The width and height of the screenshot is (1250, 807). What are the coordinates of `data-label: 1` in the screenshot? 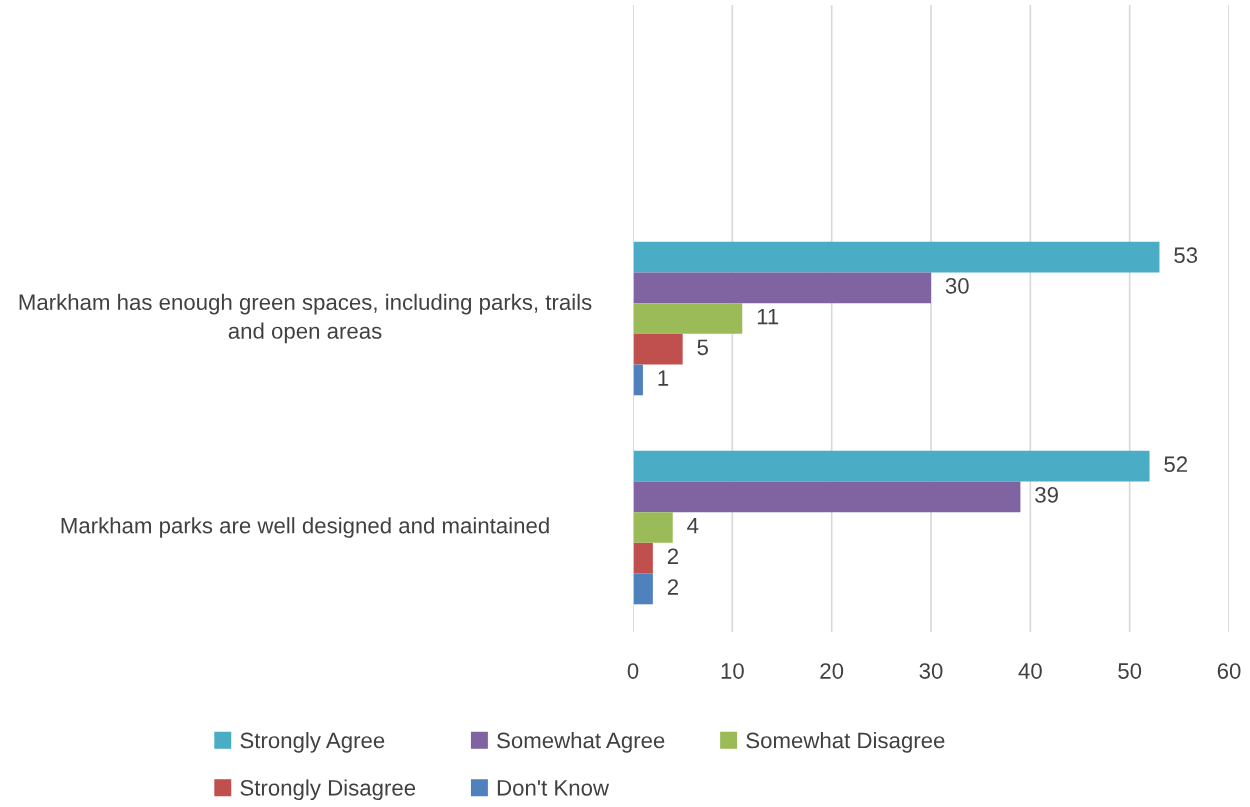 It's located at (663, 378).